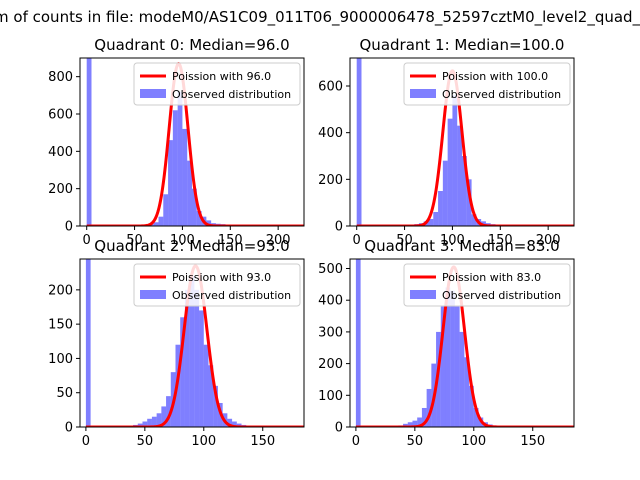 This screenshot has height=480, width=640. What do you see at coordinates (221, 76) in the screenshot?
I see `legend-curve-label: Poission with 96.0` at bounding box center [221, 76].